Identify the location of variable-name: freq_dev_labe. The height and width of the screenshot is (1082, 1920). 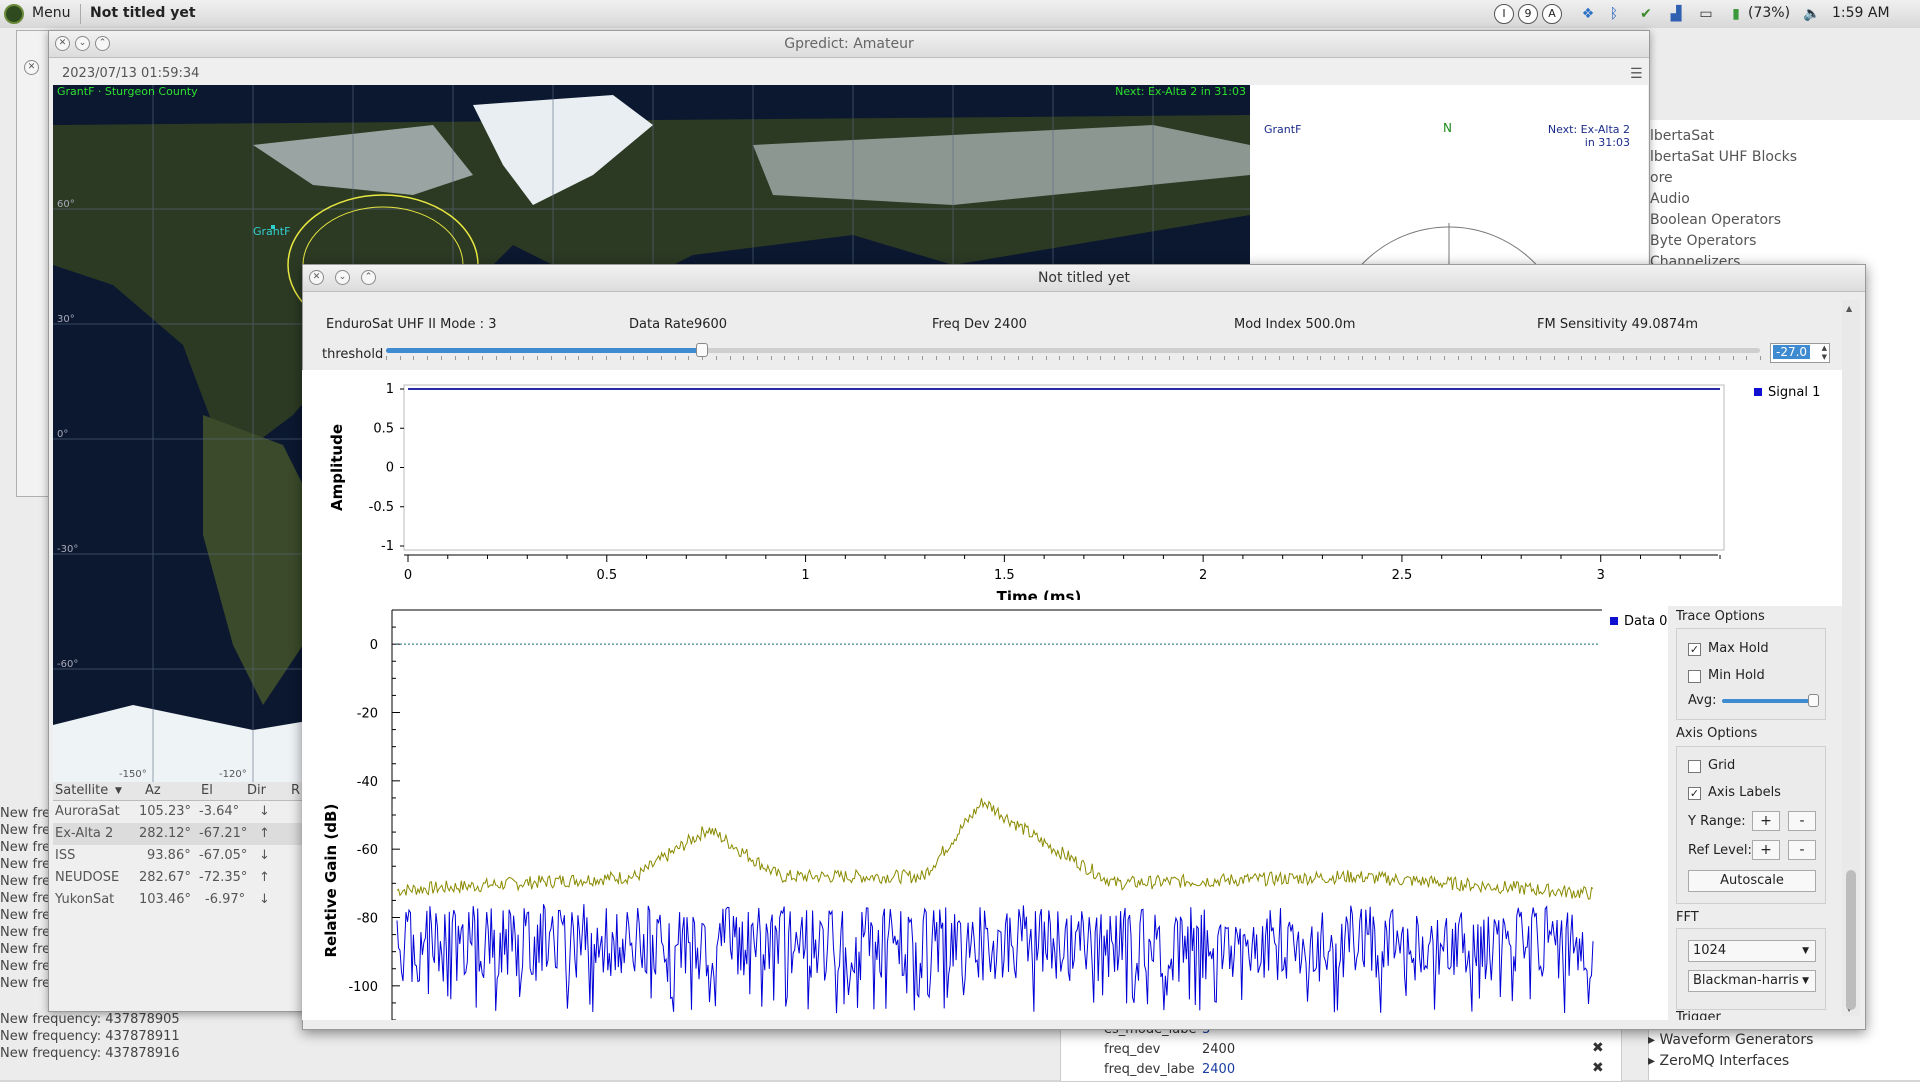
(1149, 1069).